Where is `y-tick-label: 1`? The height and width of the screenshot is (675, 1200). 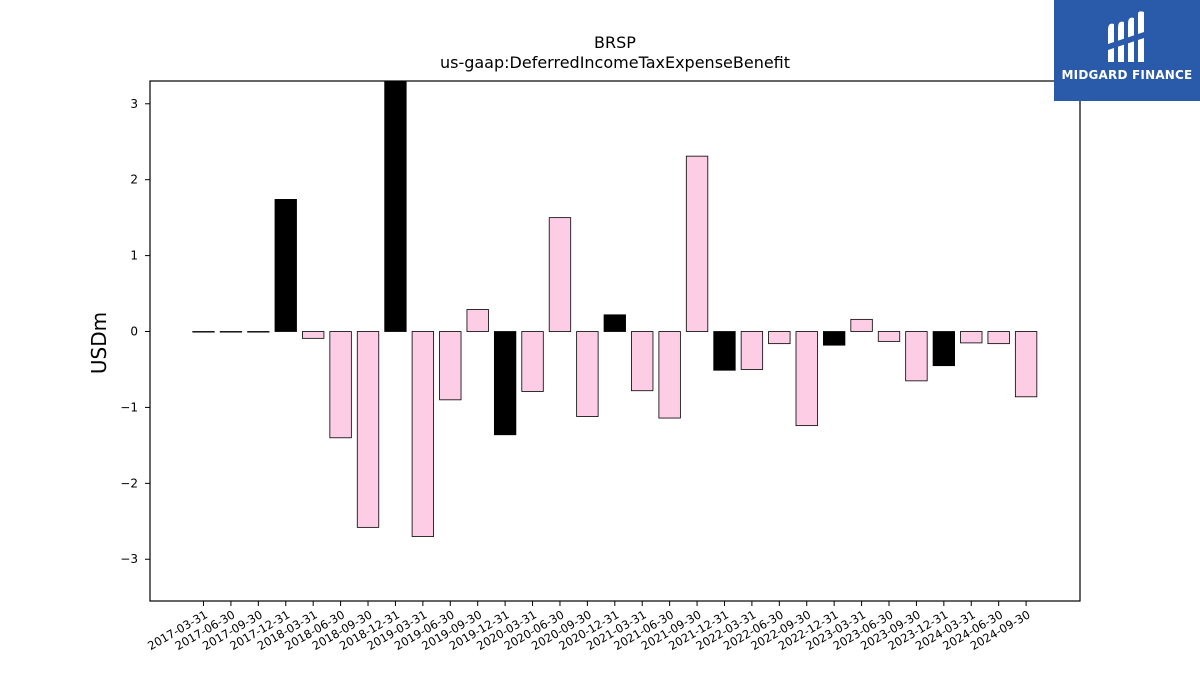 y-tick-label: 1 is located at coordinates (134, 256).